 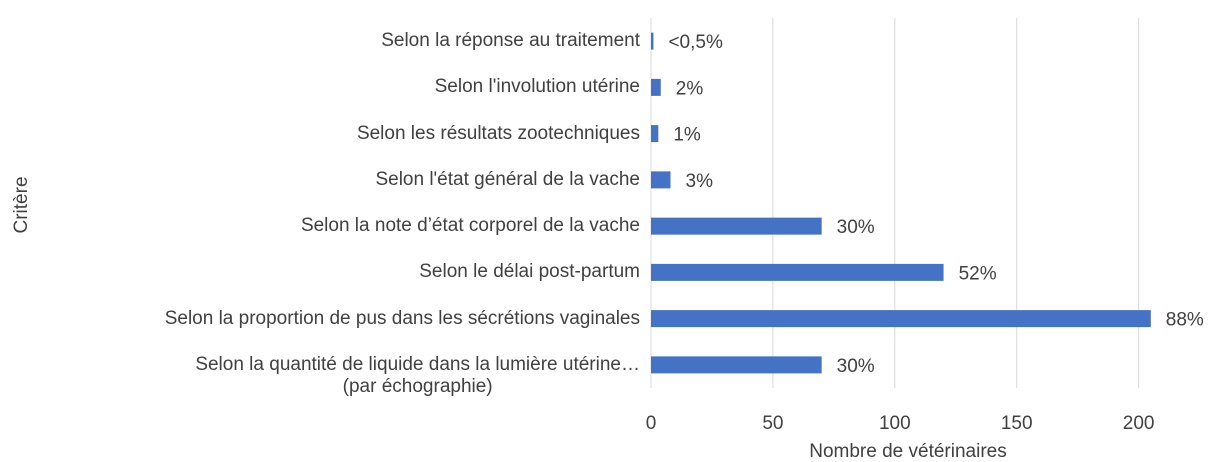 I want to click on x-tick-label: 50, so click(x=772, y=423).